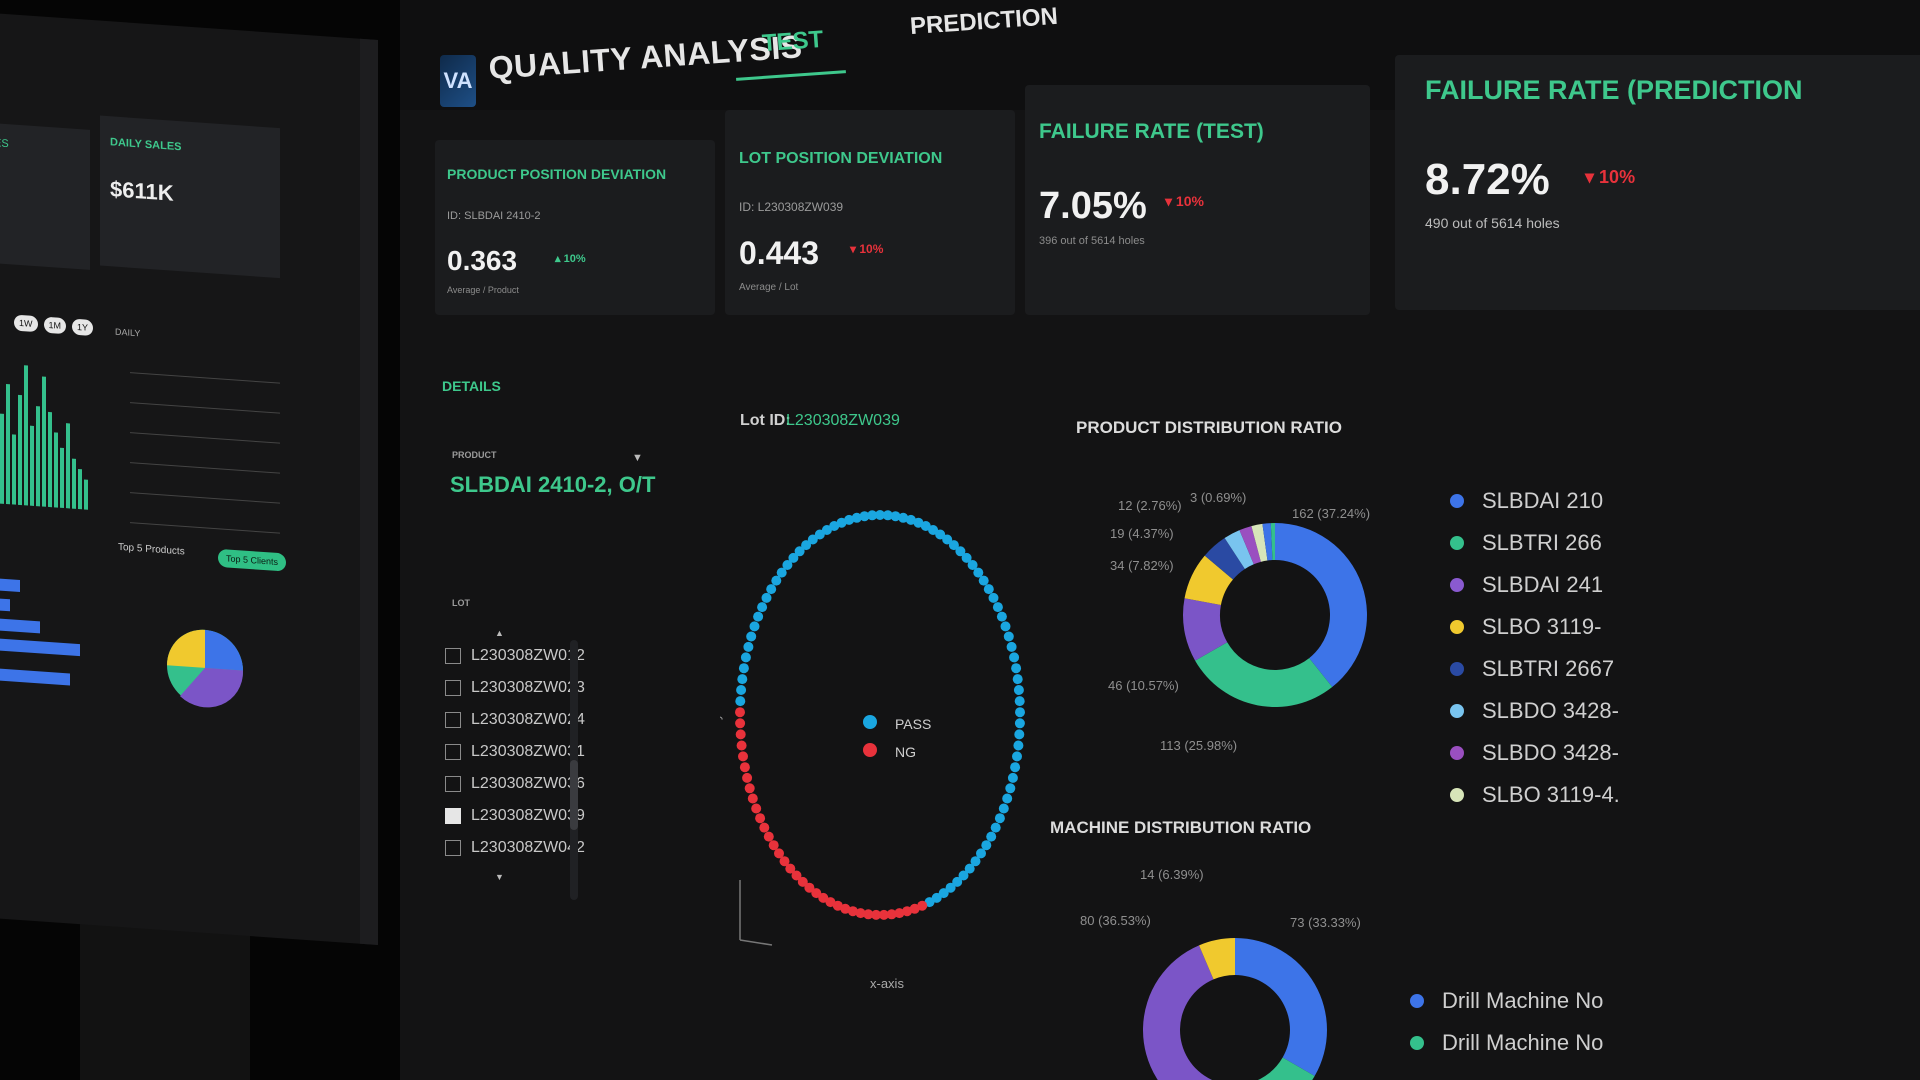  I want to click on tab-test: TEST, so click(793, 41).